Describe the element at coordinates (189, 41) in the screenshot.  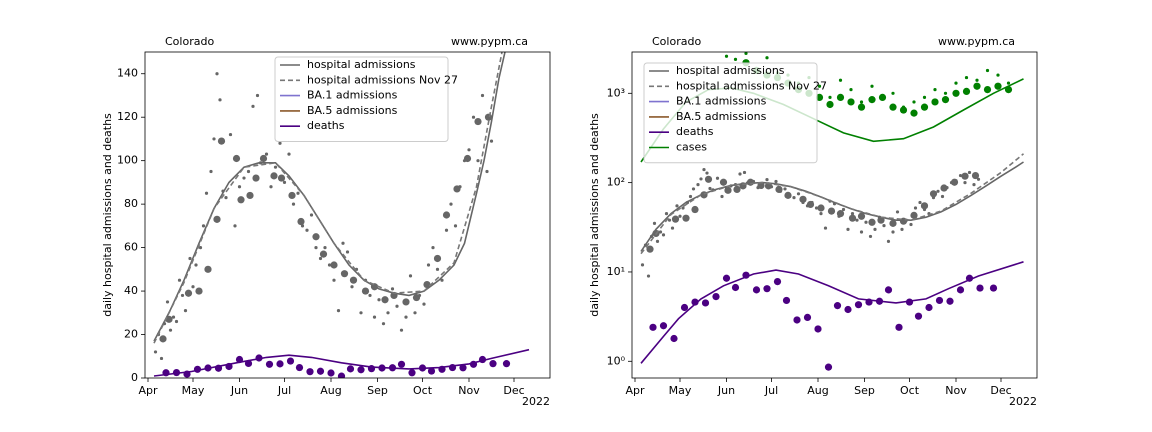
I see `panel-title-left: Colorado` at that location.